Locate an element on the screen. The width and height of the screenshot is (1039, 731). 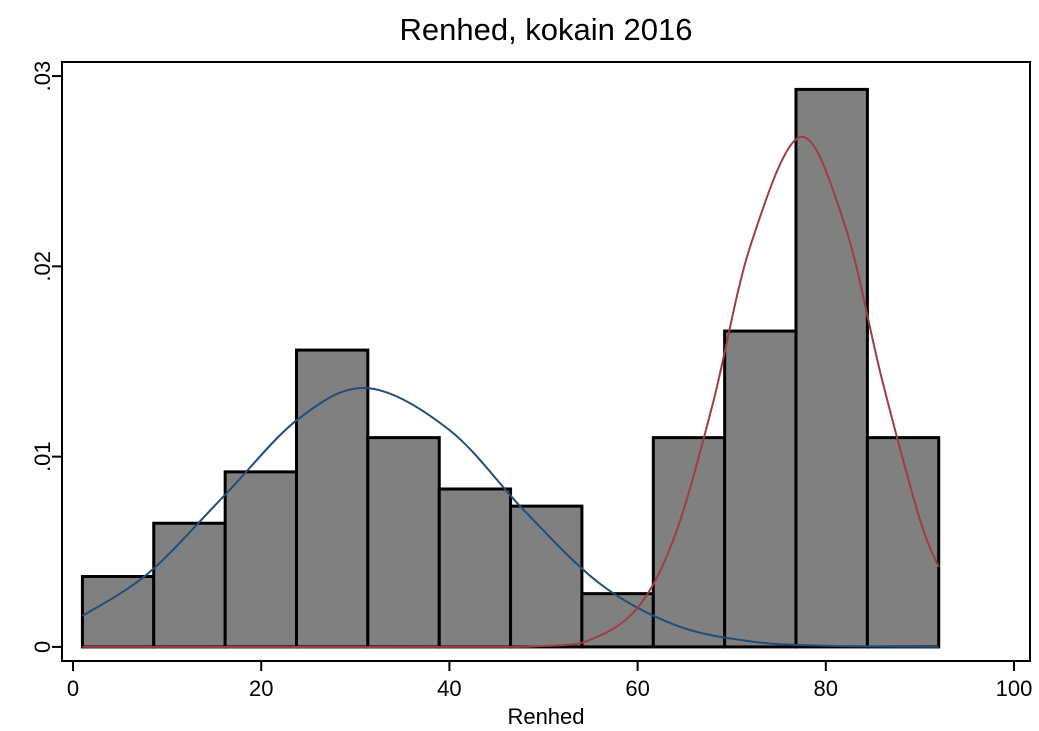
y-tick-label: .01 is located at coordinates (42, 456).